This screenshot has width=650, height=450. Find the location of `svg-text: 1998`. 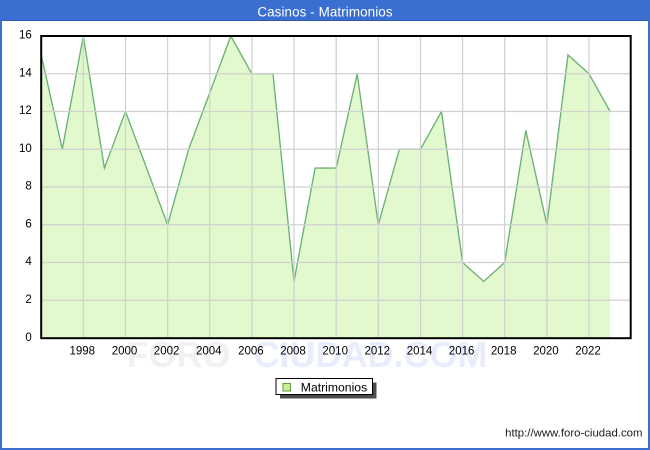

svg-text: 1998 is located at coordinates (83, 352).